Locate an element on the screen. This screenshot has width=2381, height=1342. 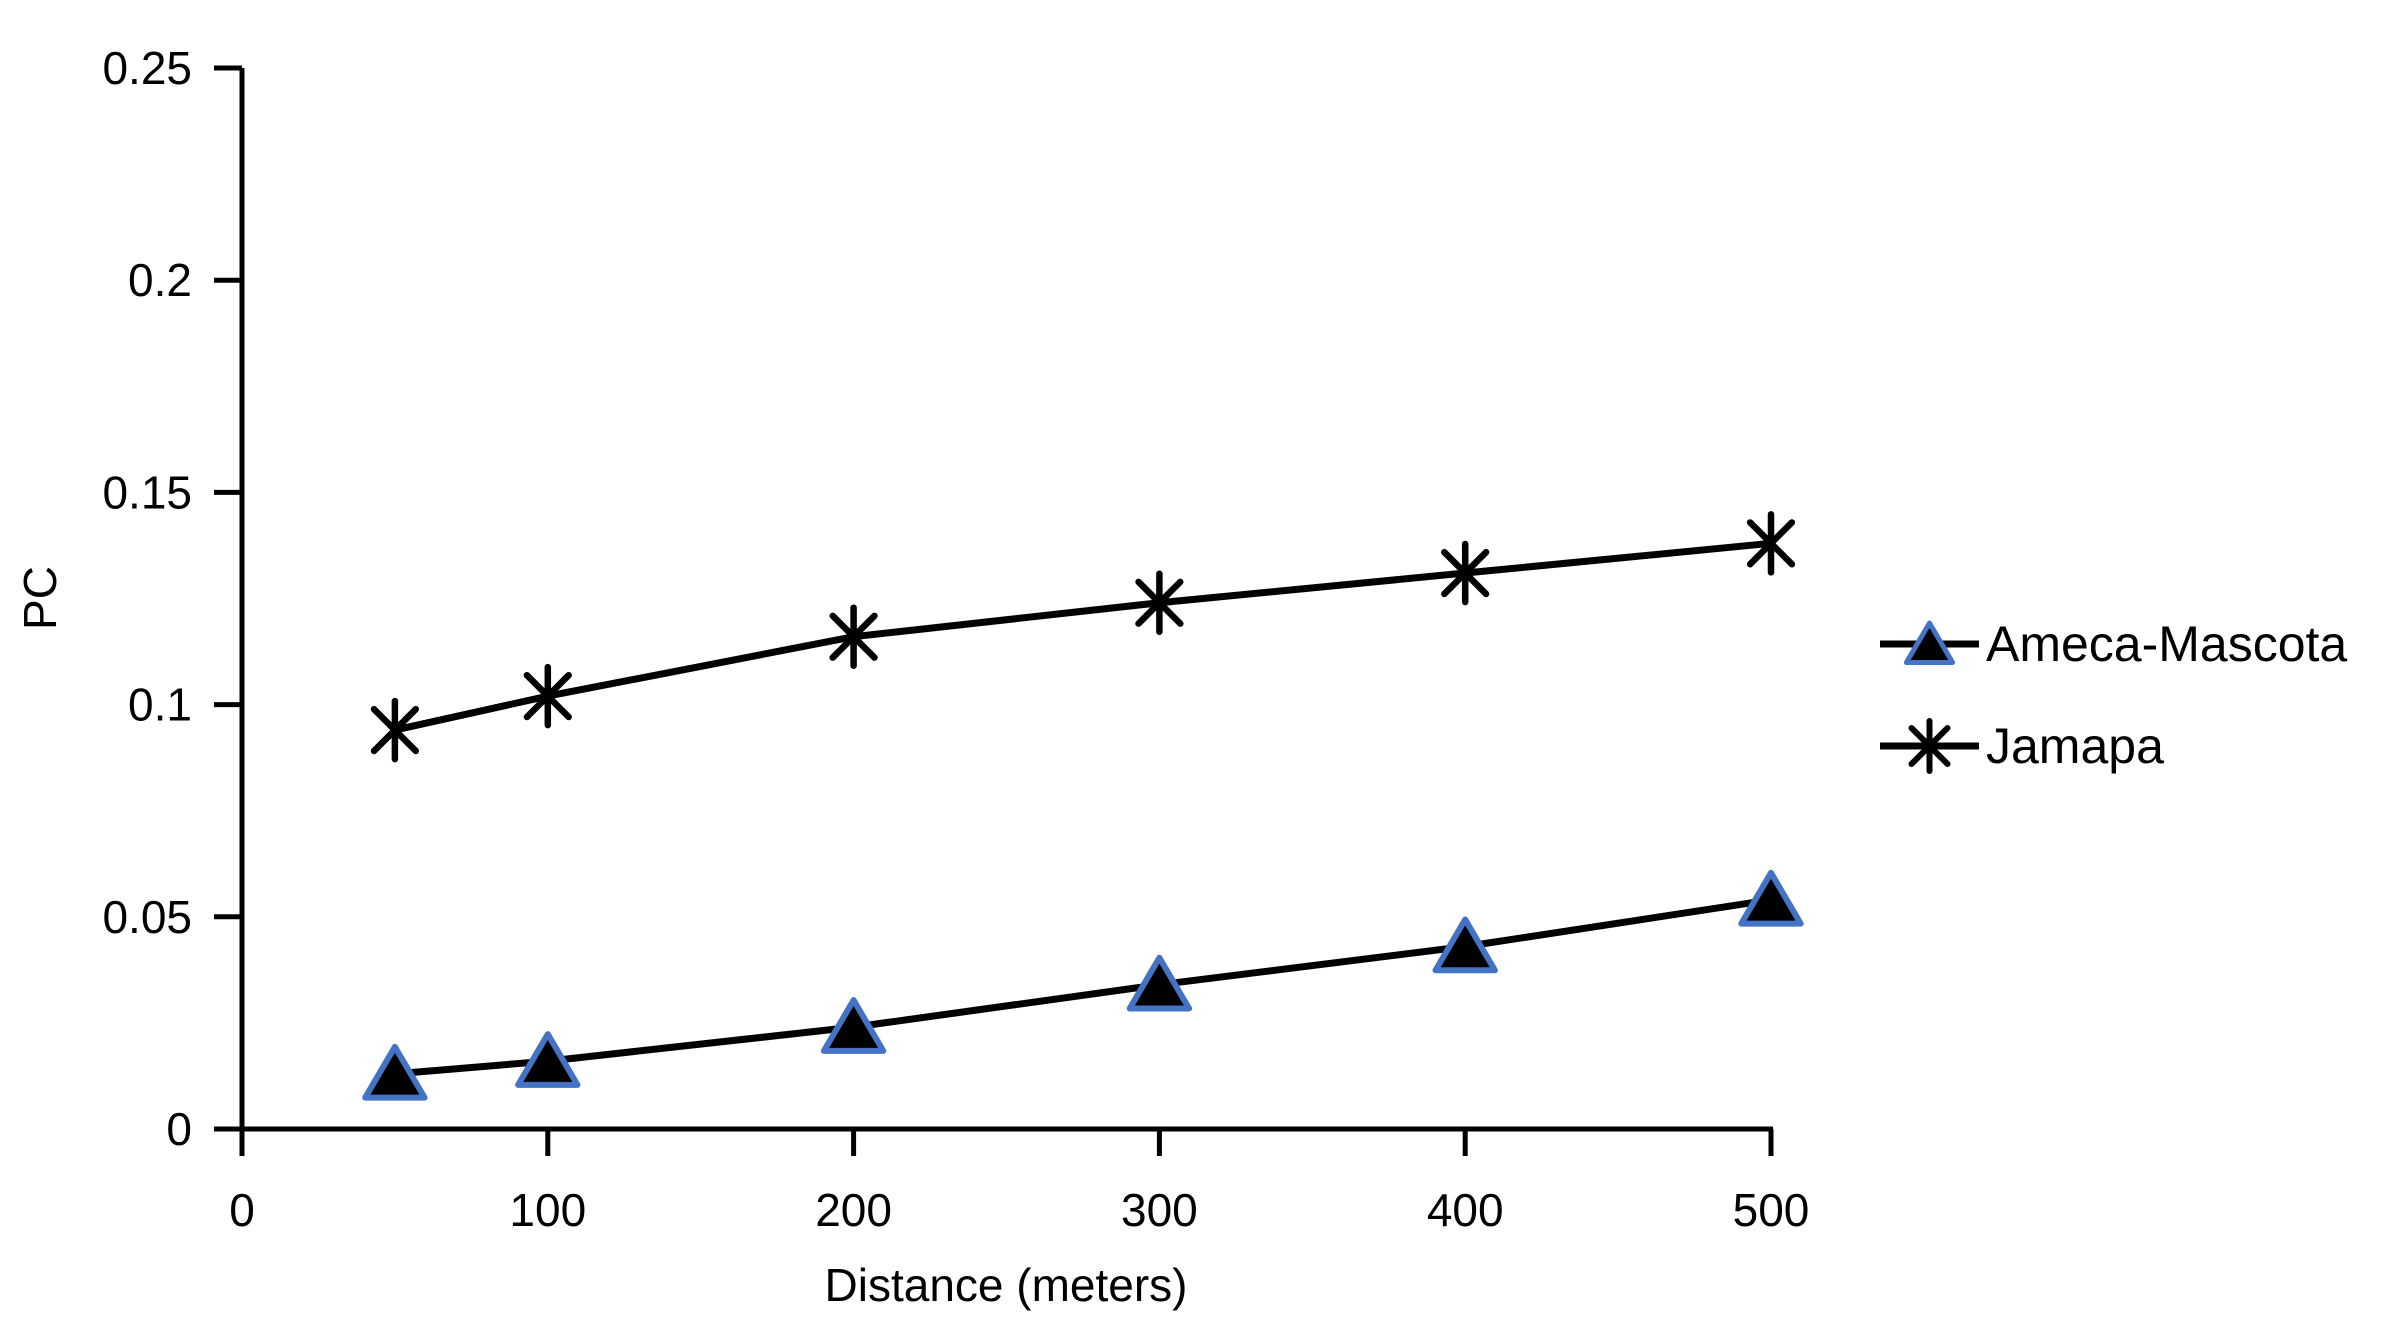
y-axis-title: PC is located at coordinates (40, 598).